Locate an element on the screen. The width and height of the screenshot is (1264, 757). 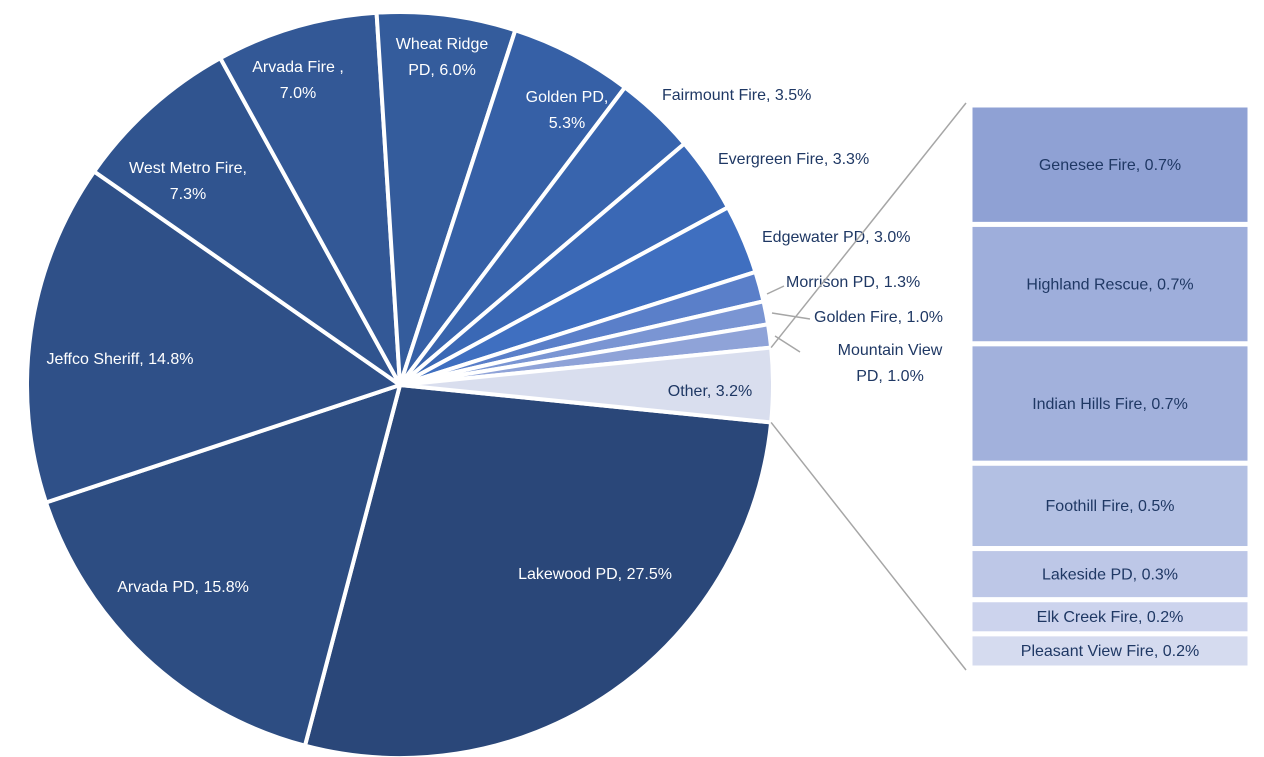
breakdown-label: Indian Hills Fire, 0.7% is located at coordinates (1110, 404).